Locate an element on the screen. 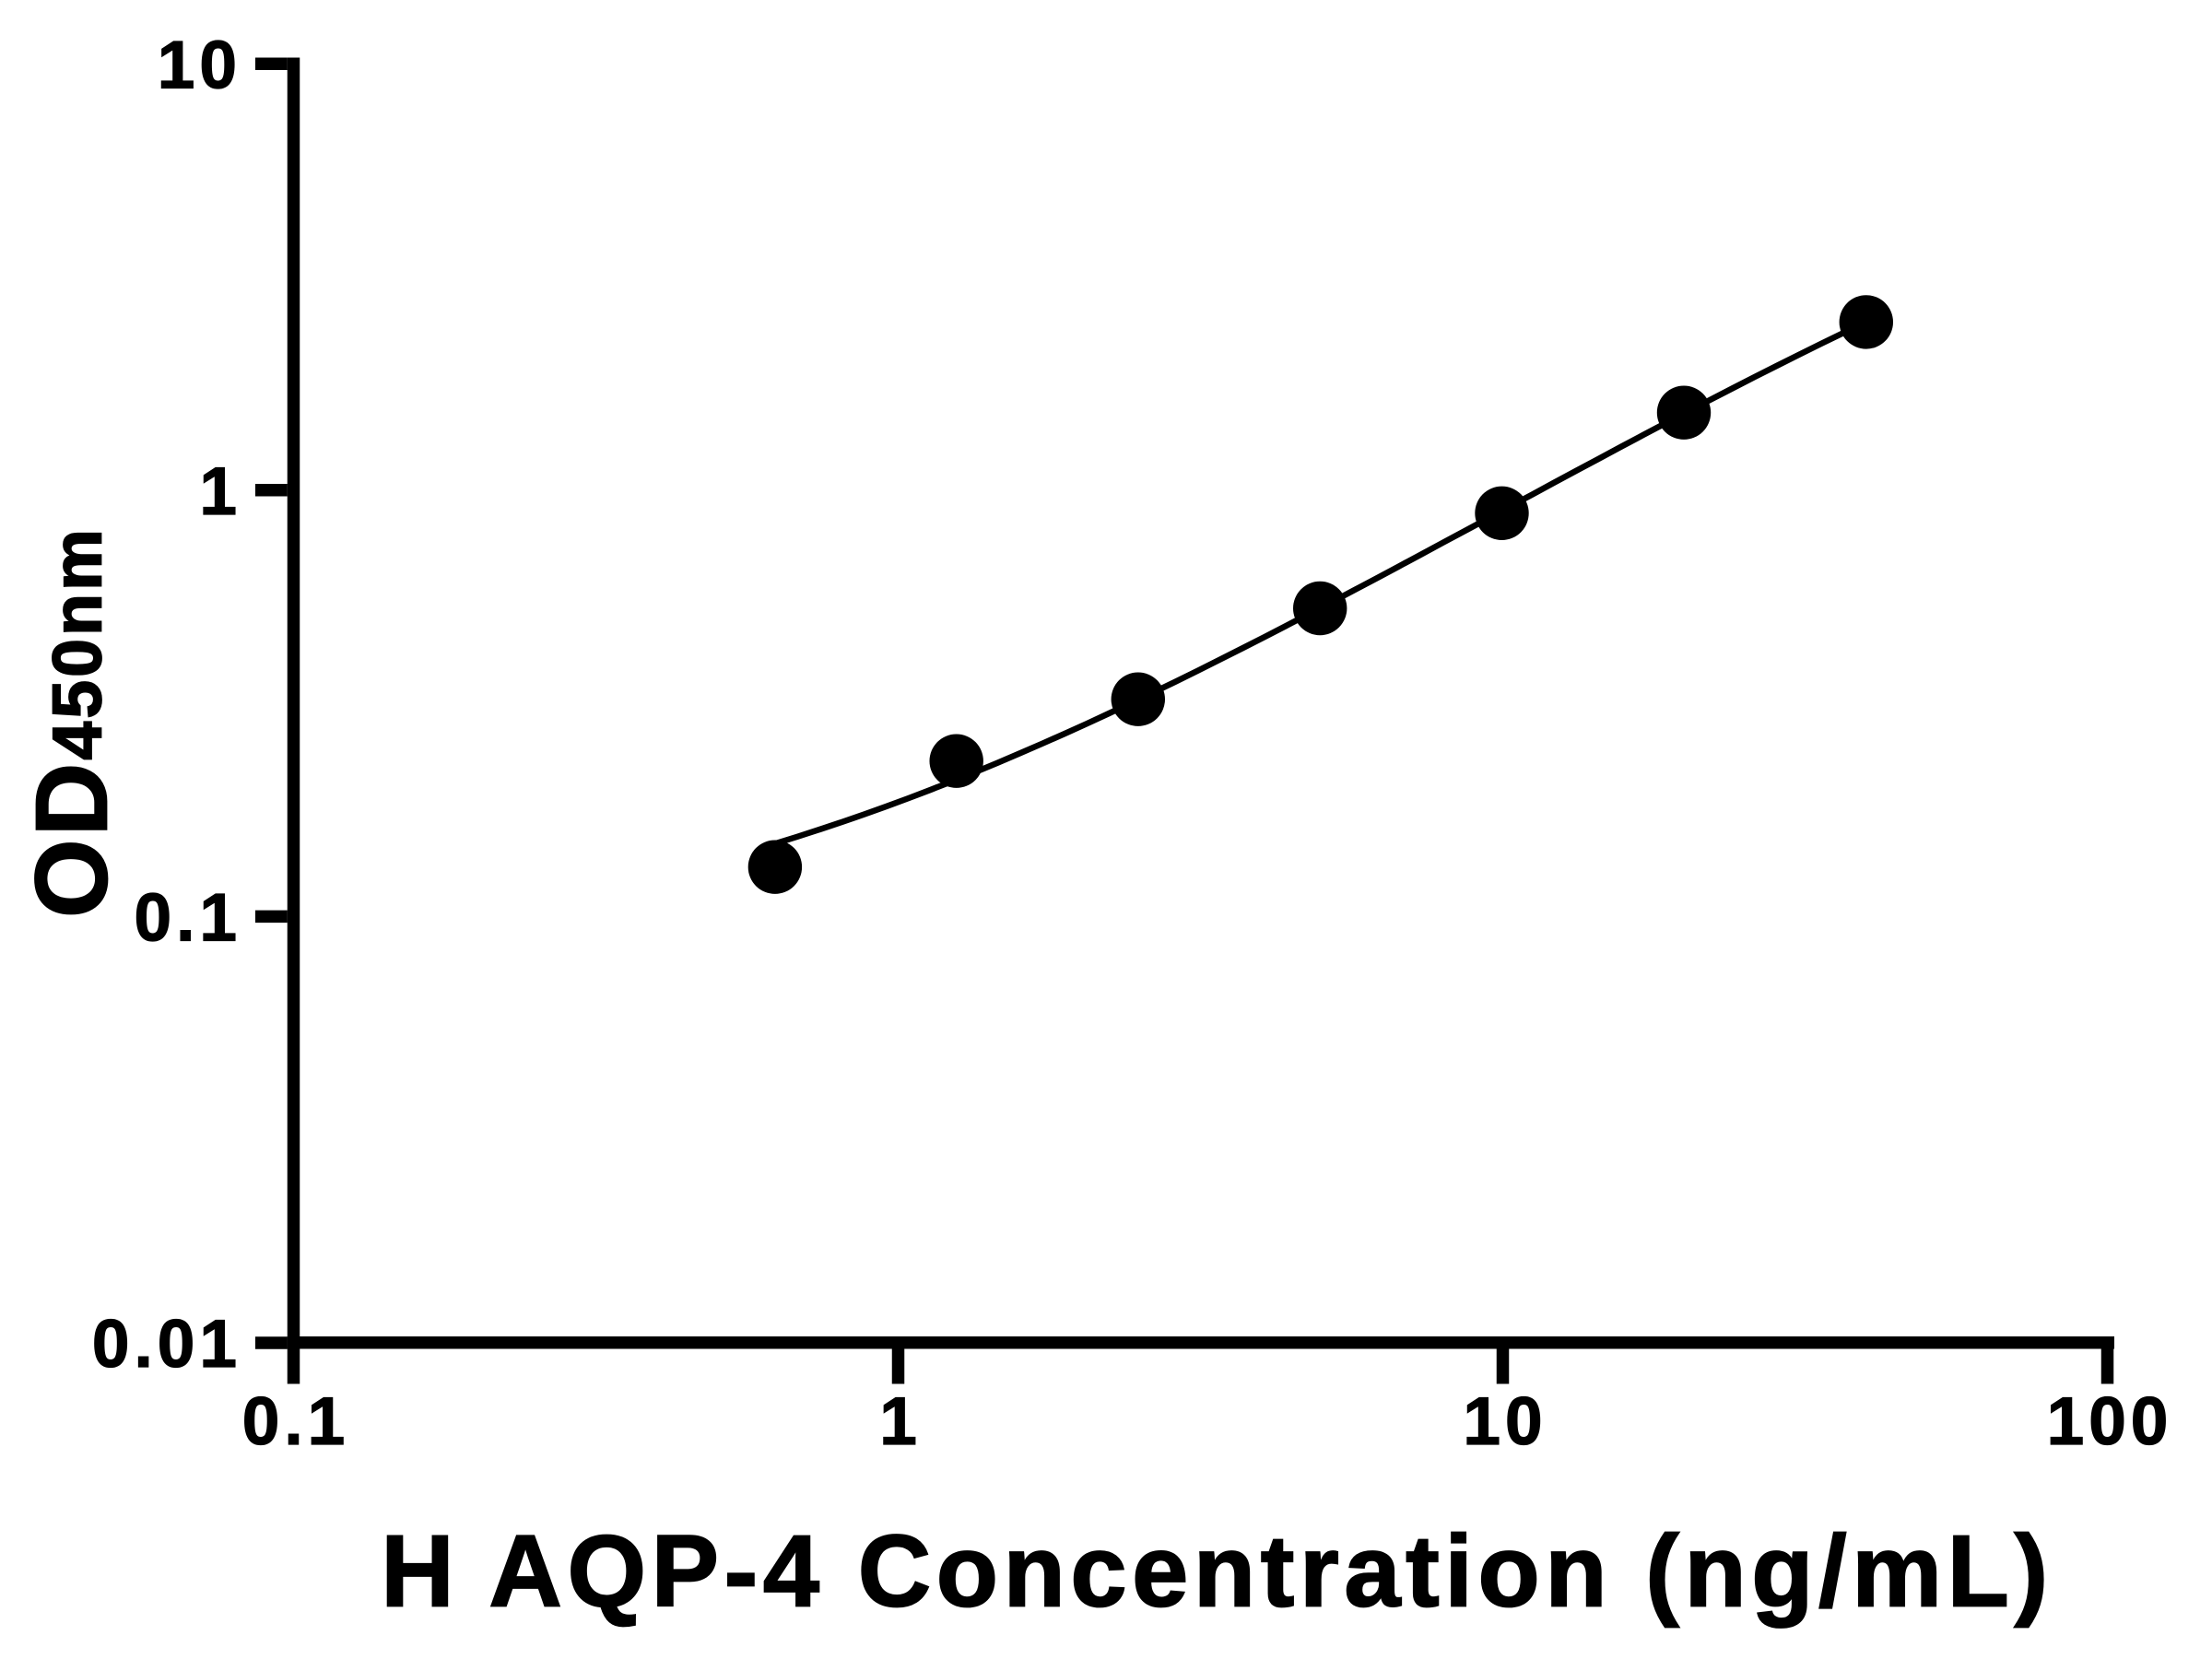 This screenshot has height=1659, width=2212. svg-text: 0.01 is located at coordinates (166, 1344).